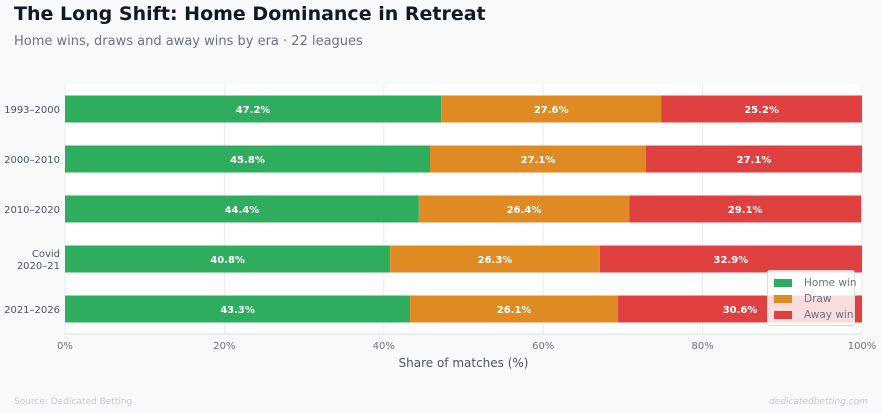 This screenshot has width=882, height=413. I want to click on data-label-away-win: 30.6%, so click(740, 310).